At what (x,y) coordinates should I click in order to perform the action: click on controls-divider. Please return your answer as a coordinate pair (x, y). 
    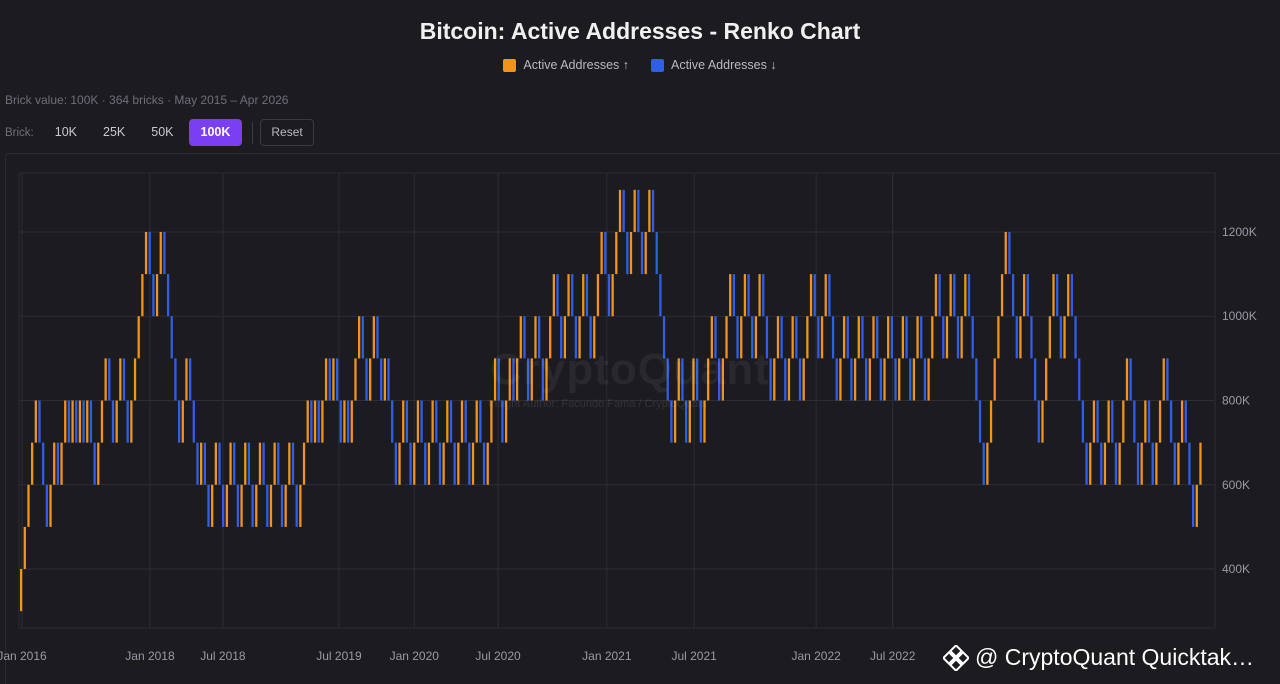
    Looking at the image, I should click on (253, 132).